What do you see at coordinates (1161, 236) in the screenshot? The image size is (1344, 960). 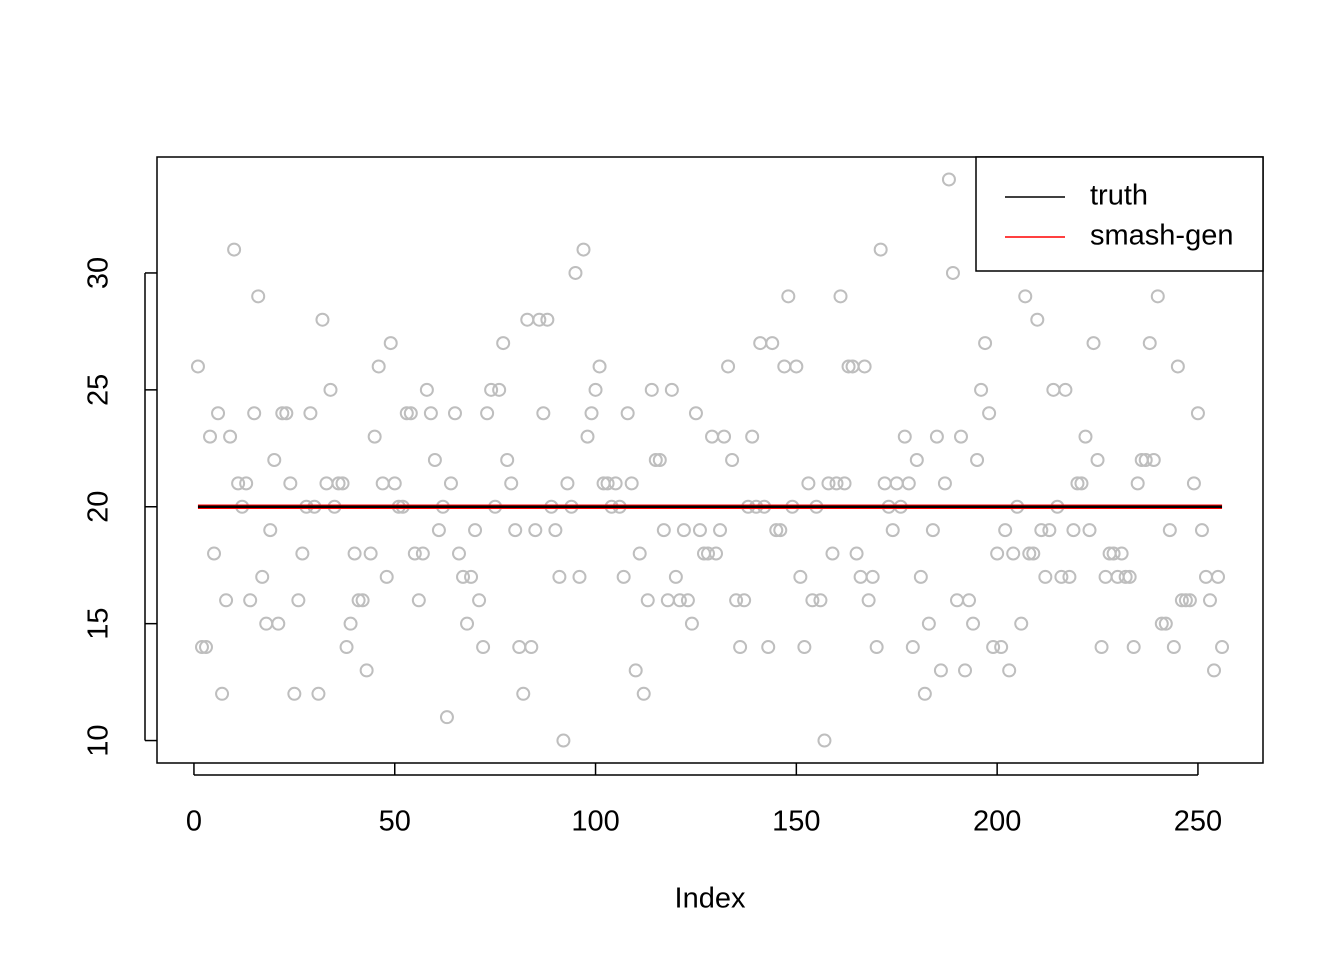 I see `legend-label: smash-gen` at bounding box center [1161, 236].